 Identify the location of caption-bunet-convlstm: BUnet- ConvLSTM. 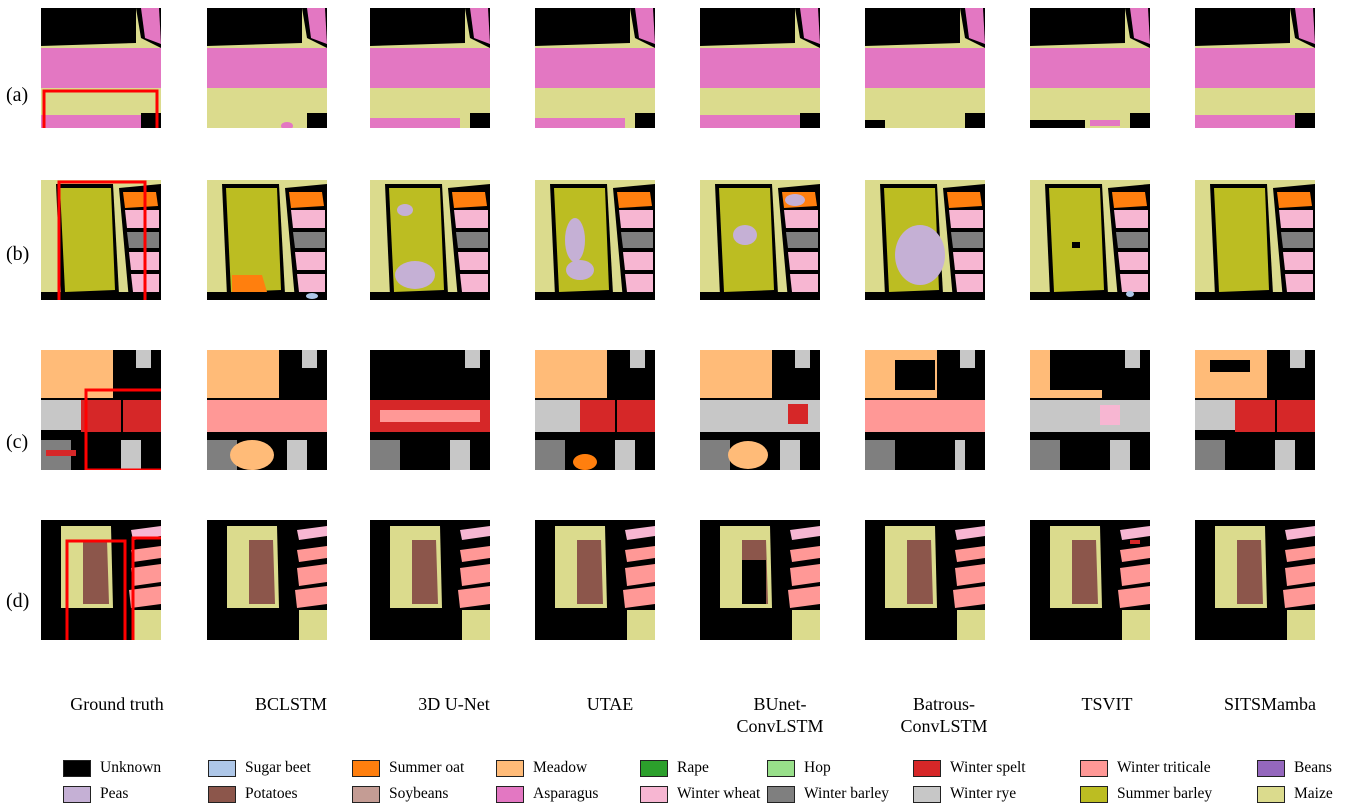
(780, 715).